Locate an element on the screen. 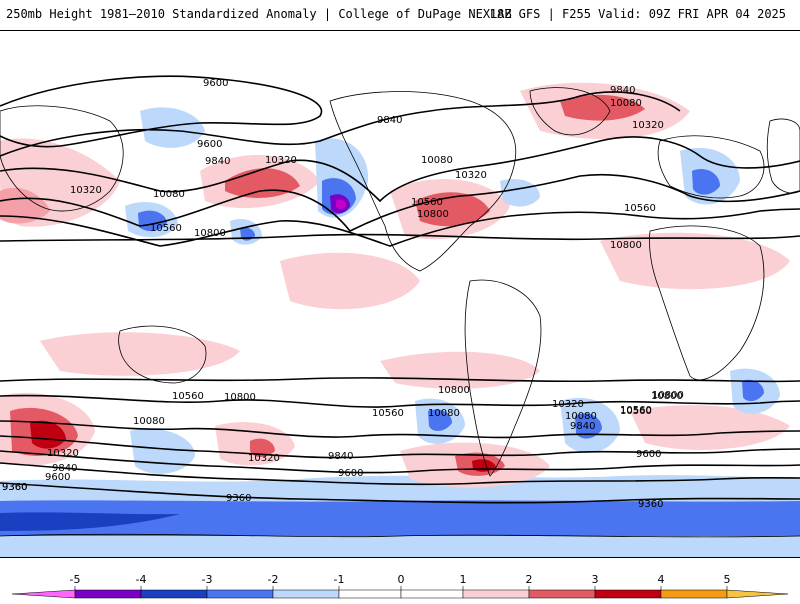 This screenshot has width=800, height=604. colorbar-tip-left is located at coordinates (43, 594).